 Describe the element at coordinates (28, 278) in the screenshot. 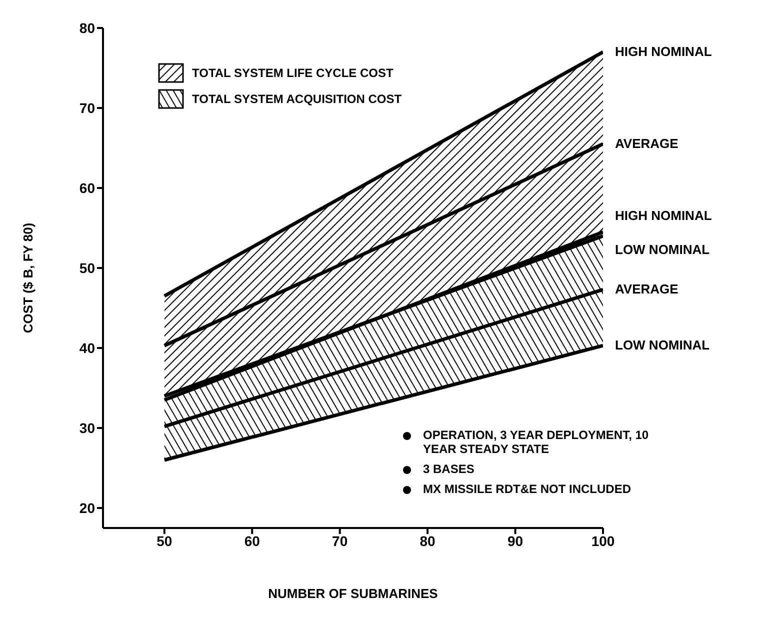

I see `y-axis-title: COST ($ B, FY 80)` at that location.